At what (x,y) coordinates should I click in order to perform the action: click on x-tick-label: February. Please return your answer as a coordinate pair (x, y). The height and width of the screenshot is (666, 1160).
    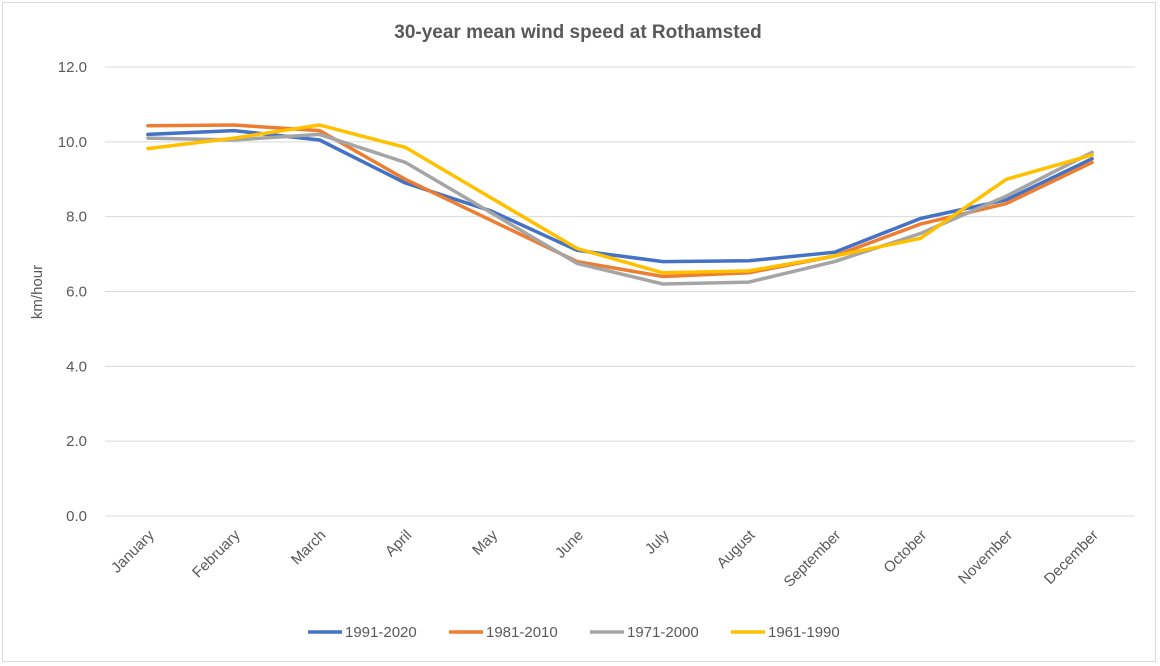
    Looking at the image, I should click on (216, 553).